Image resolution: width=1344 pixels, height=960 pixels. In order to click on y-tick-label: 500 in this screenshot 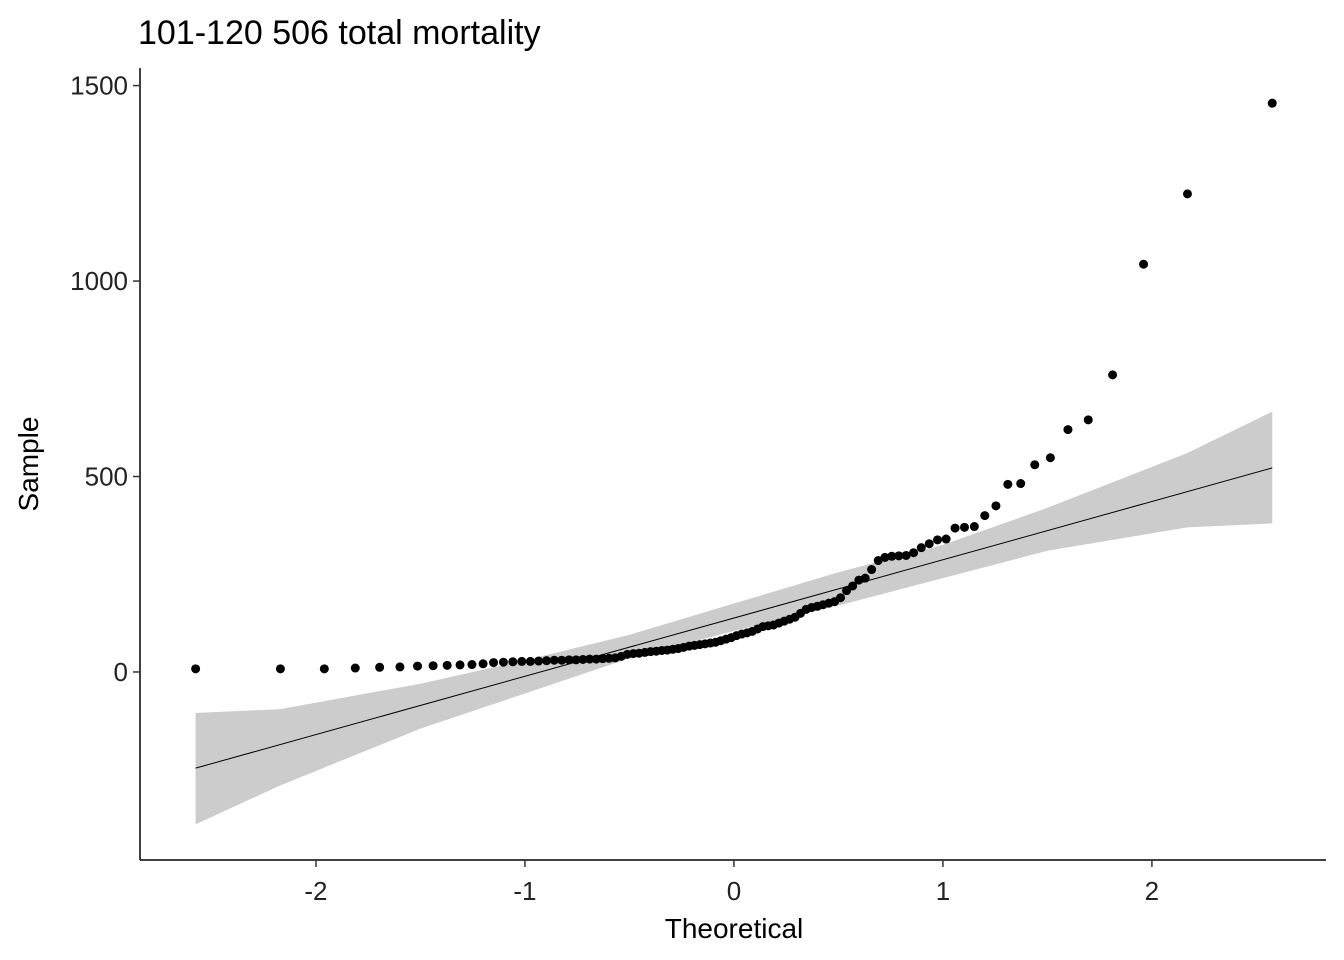, I will do `click(106, 477)`.